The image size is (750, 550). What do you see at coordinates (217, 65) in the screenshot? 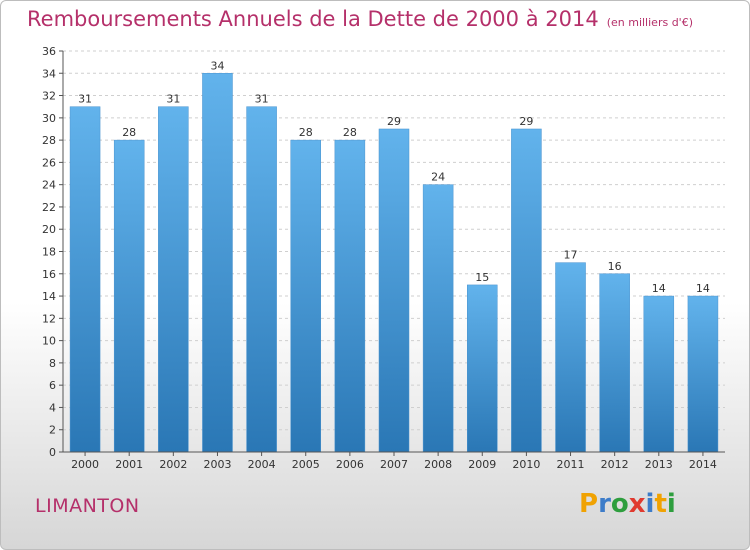
I see `bar-value-label: 34` at bounding box center [217, 65].